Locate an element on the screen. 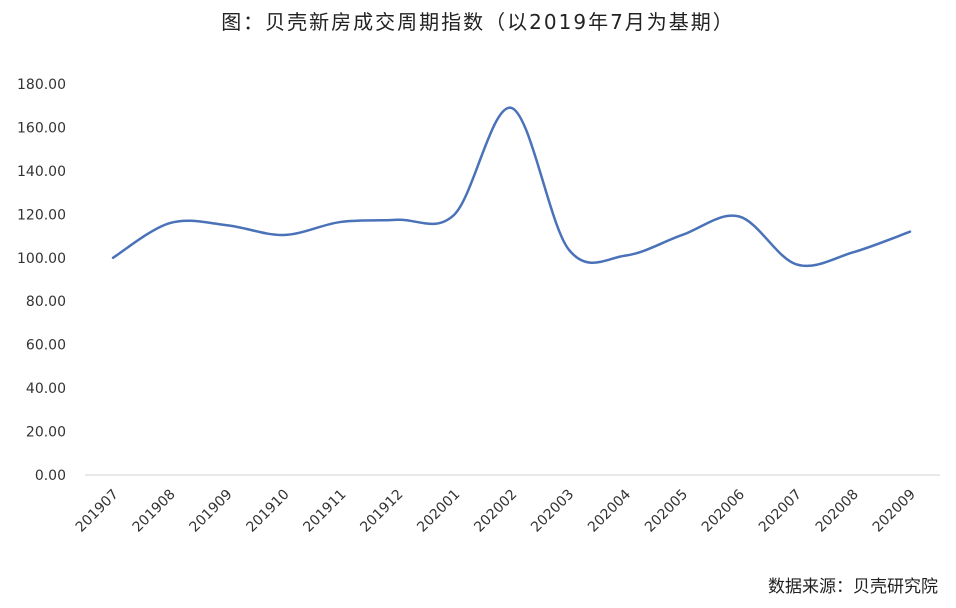 The width and height of the screenshot is (956, 608). x-tick-label: 202004 is located at coordinates (609, 510).